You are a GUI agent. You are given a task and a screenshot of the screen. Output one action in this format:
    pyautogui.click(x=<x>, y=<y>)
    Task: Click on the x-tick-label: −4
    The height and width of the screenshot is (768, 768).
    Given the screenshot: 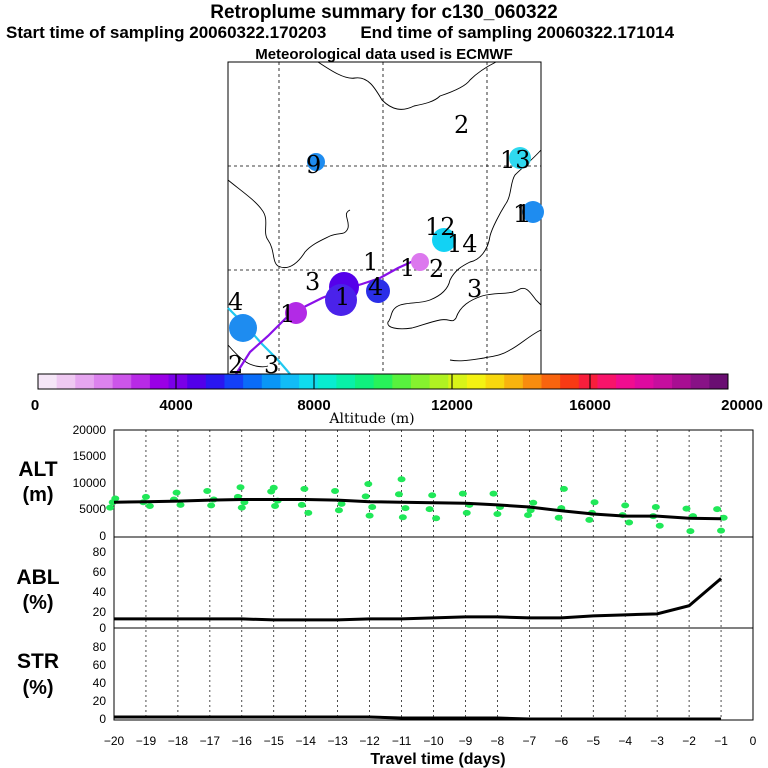 What is the action you would take?
    pyautogui.click(x=625, y=741)
    